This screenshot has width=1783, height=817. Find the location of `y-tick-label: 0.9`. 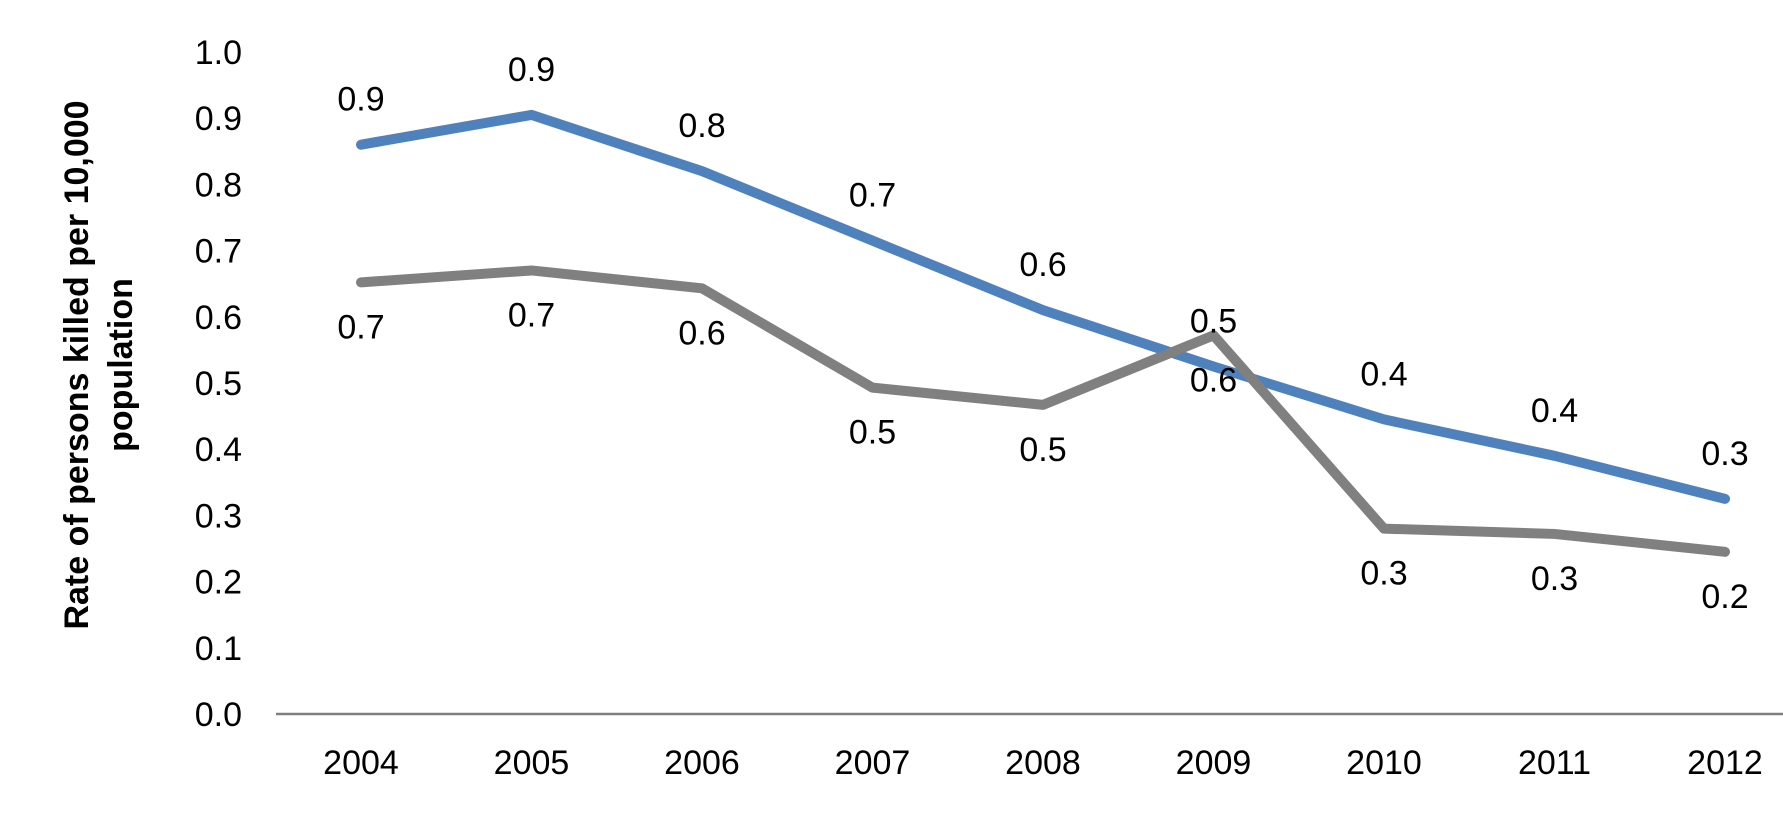

y-tick-label: 0.9 is located at coordinates (218, 119).